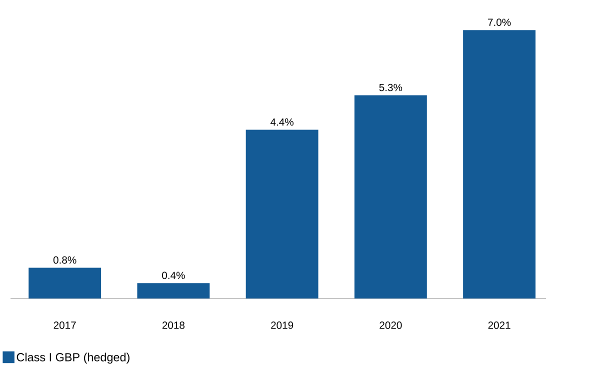 Image resolution: width=603 pixels, height=375 pixels. What do you see at coordinates (282, 122) in the screenshot?
I see `data-label: 4.4%` at bounding box center [282, 122].